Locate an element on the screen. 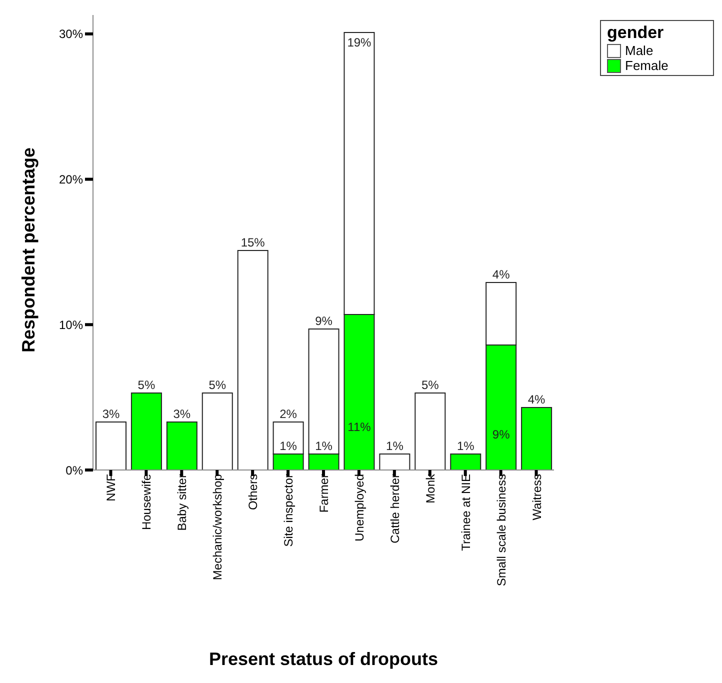 Image resolution: width=722 pixels, height=683 pixels. y-tick-label: 20% is located at coordinates (71, 179).